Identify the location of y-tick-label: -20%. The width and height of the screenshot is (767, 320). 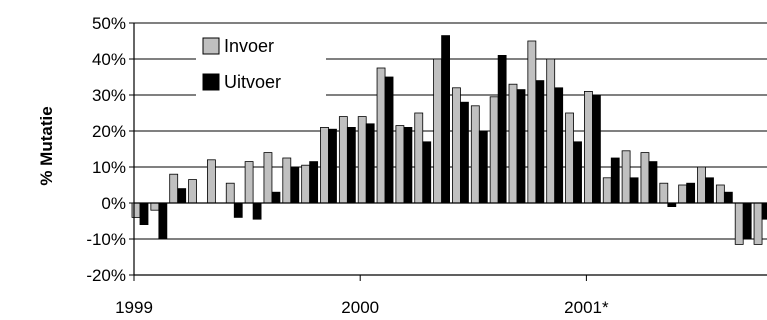
(106, 275).